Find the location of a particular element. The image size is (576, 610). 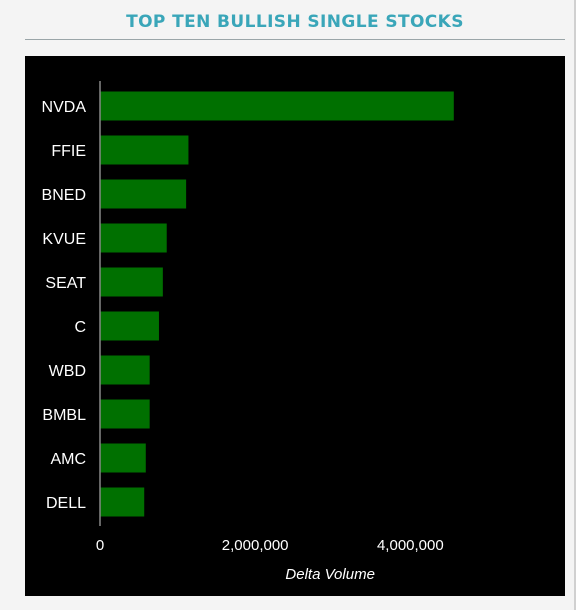

x-axis-label: Delta Volume is located at coordinates (330, 574).